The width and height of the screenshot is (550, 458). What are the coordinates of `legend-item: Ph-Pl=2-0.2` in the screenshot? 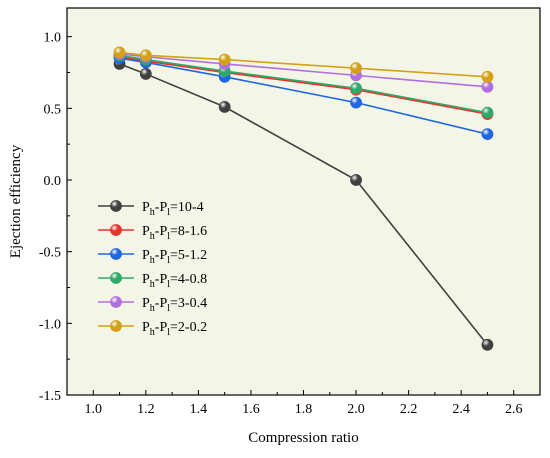 It's located at (152, 329).